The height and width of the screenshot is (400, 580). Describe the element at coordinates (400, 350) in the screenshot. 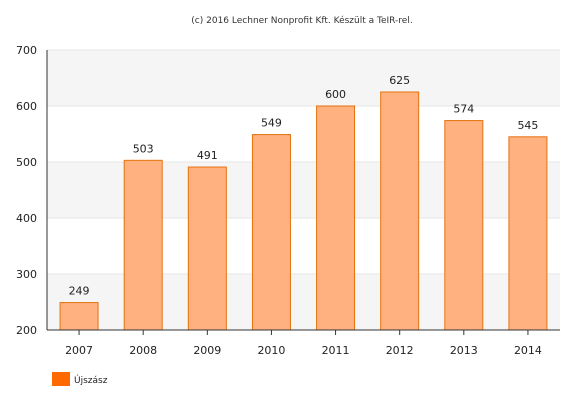

I see `x-tick-2012: 2012` at that location.